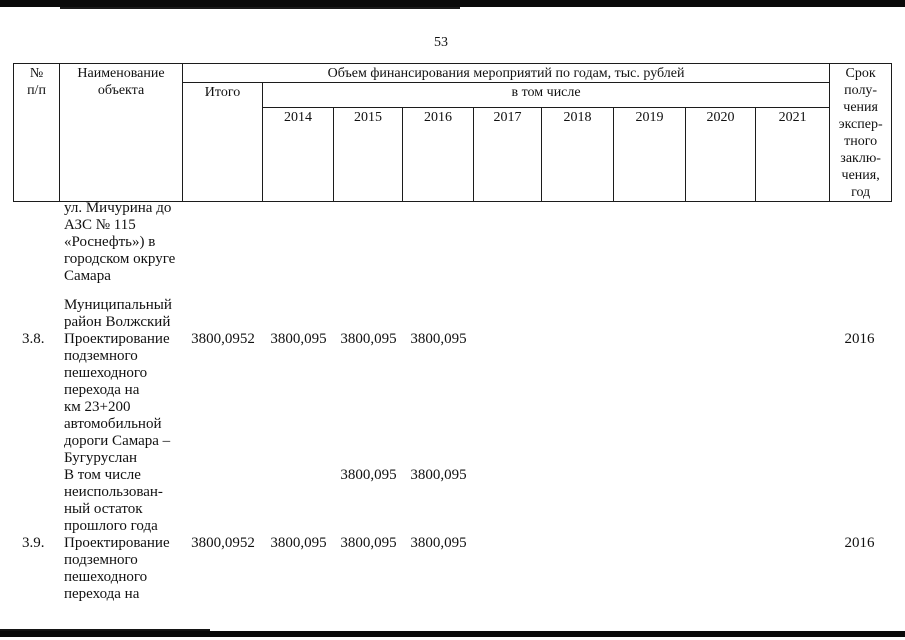 This screenshot has width=905, height=640. I want to click on header-year-2016: 2016, so click(438, 154).